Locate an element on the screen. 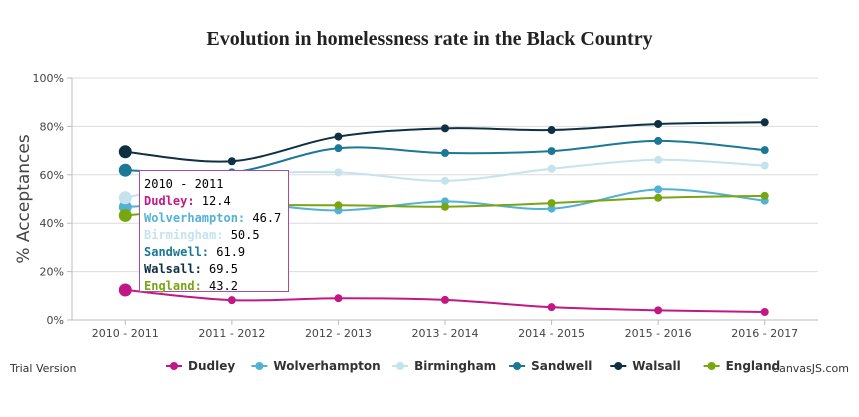 Image resolution: width=859 pixels, height=417 pixels. x-tick-label: 2012 - 2013 is located at coordinates (338, 333).